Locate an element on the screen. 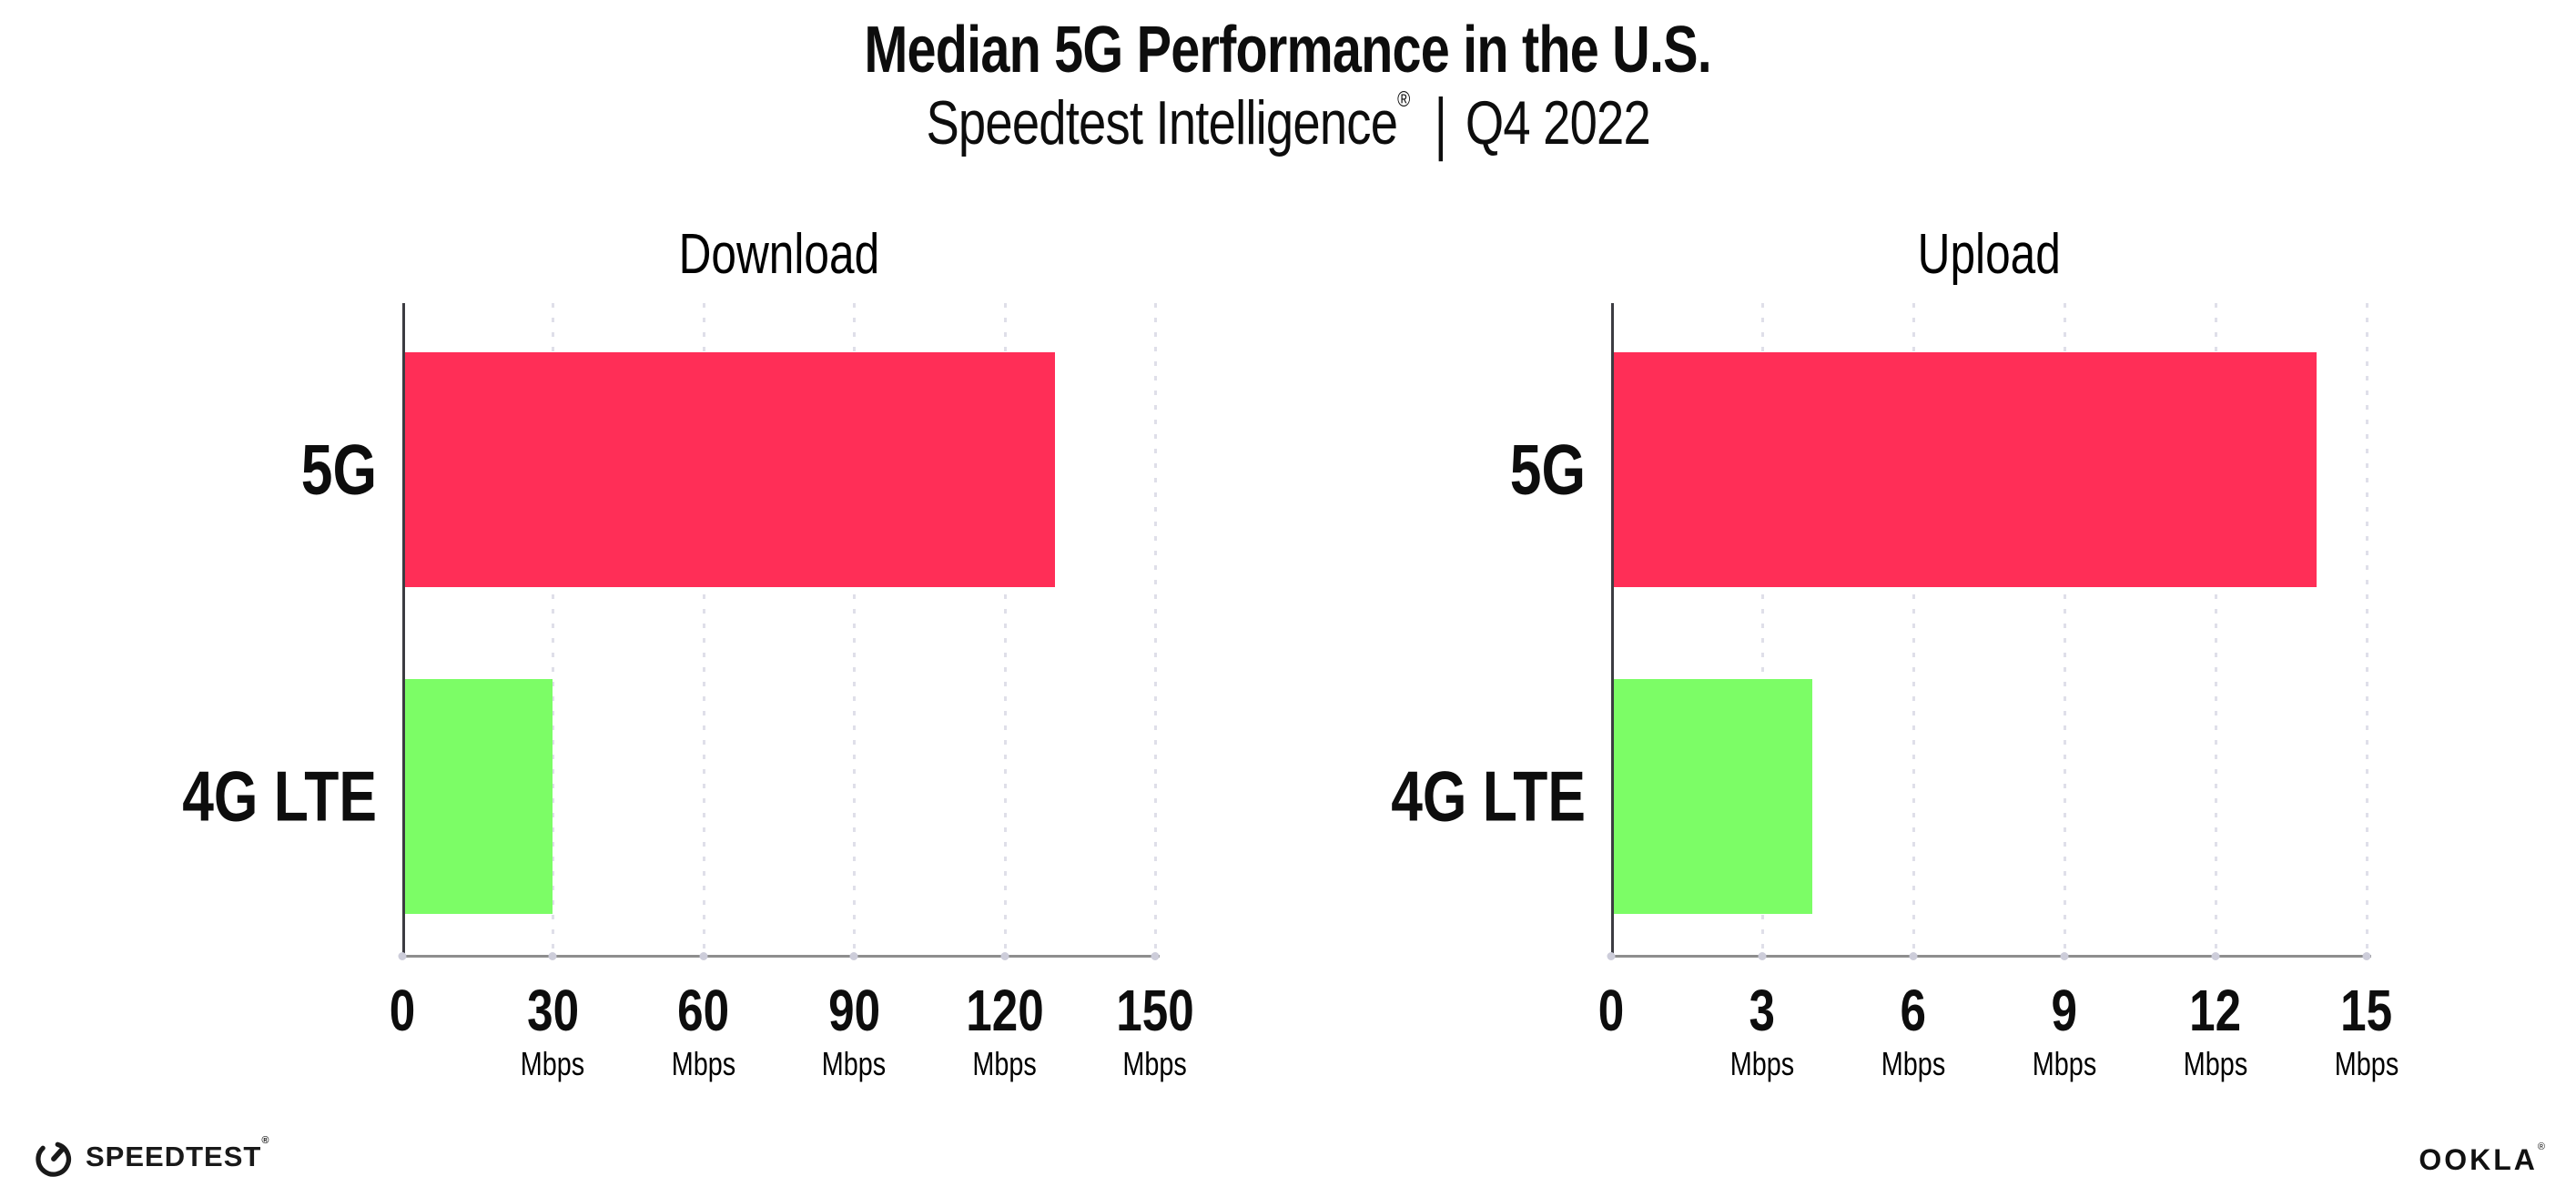  speedtest-registered-icon: ® is located at coordinates (265, 1140).